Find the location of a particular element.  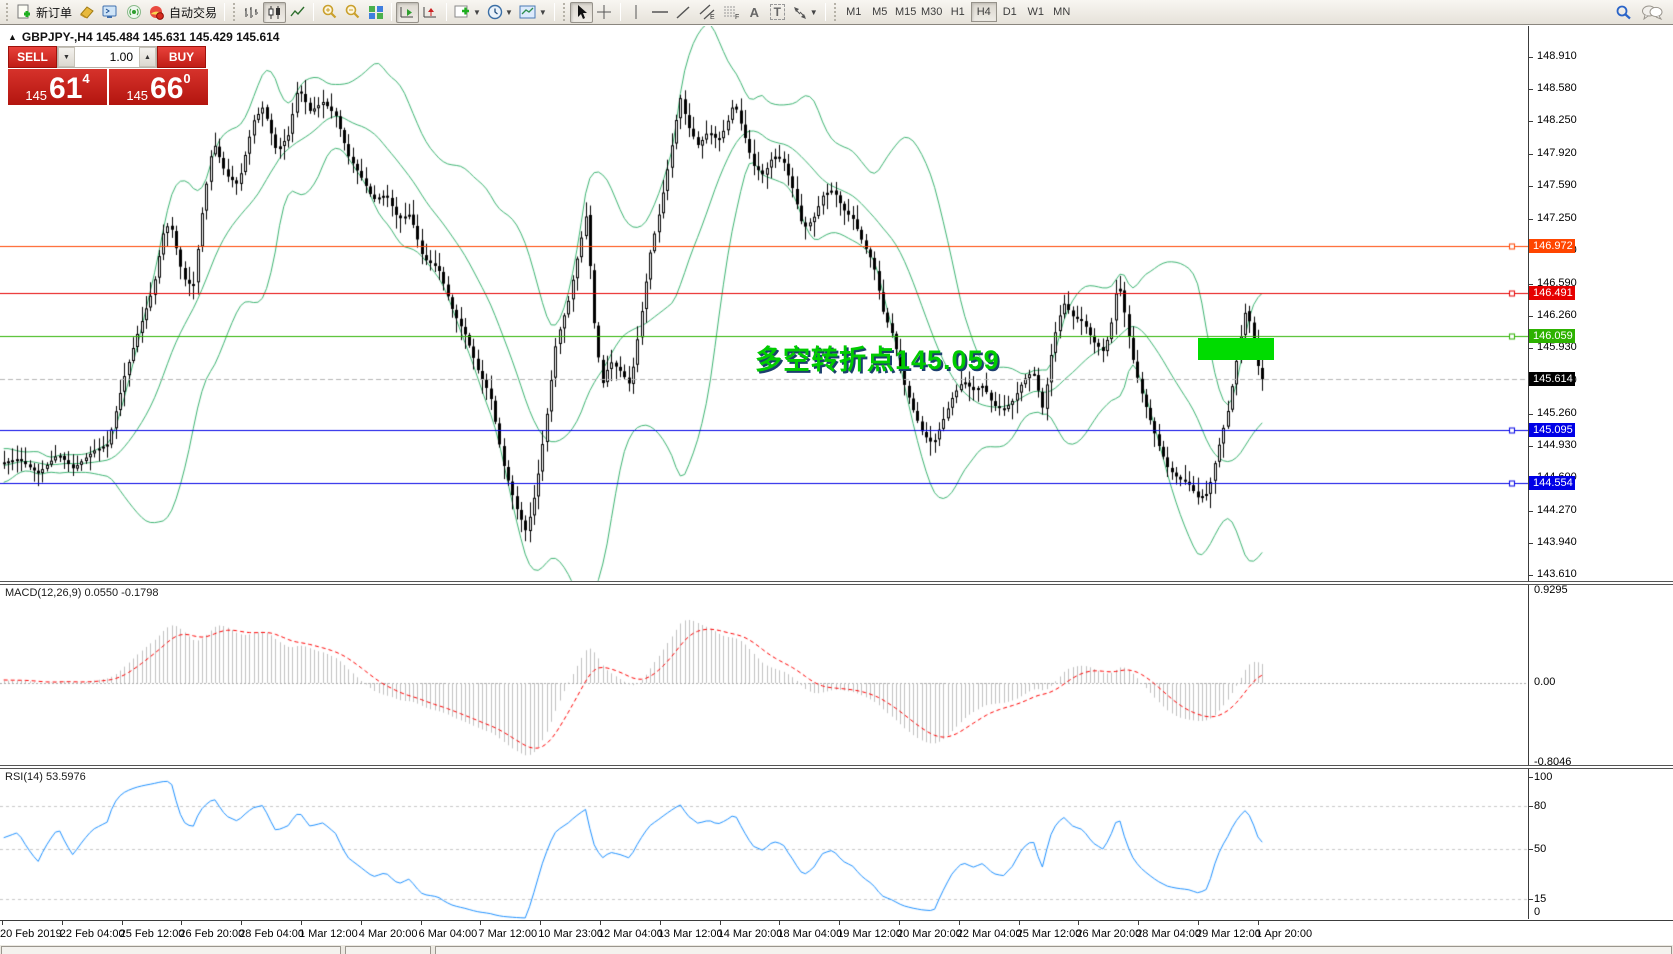

price-tick-label: 148.910 is located at coordinates (1557, 55).